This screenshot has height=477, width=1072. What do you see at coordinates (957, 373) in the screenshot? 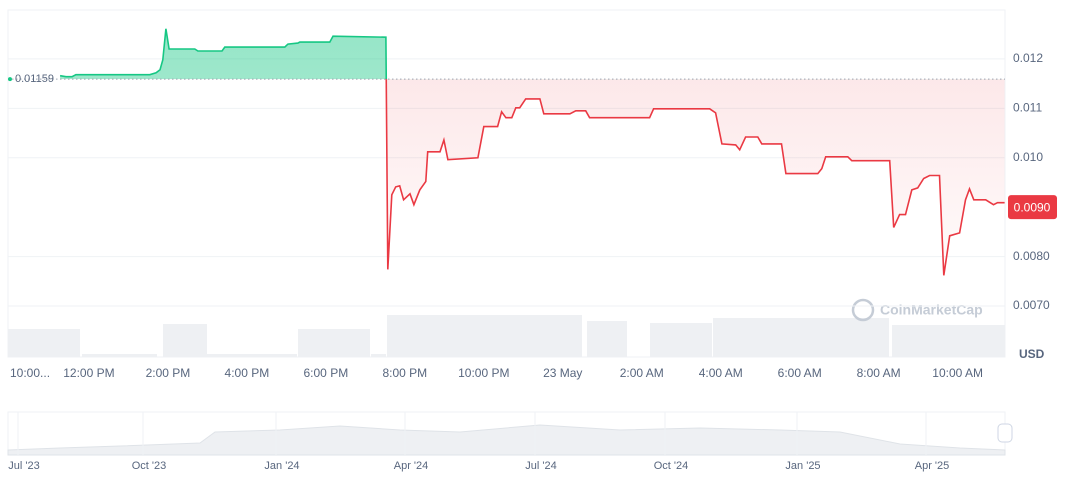
I see `x-tick-label: 10:00 AM` at bounding box center [957, 373].